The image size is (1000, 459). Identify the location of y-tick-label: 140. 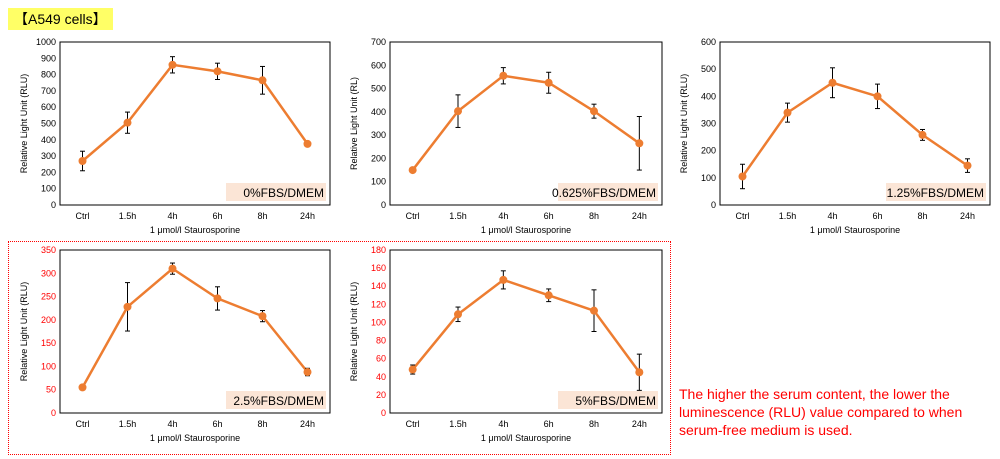
(378, 286).